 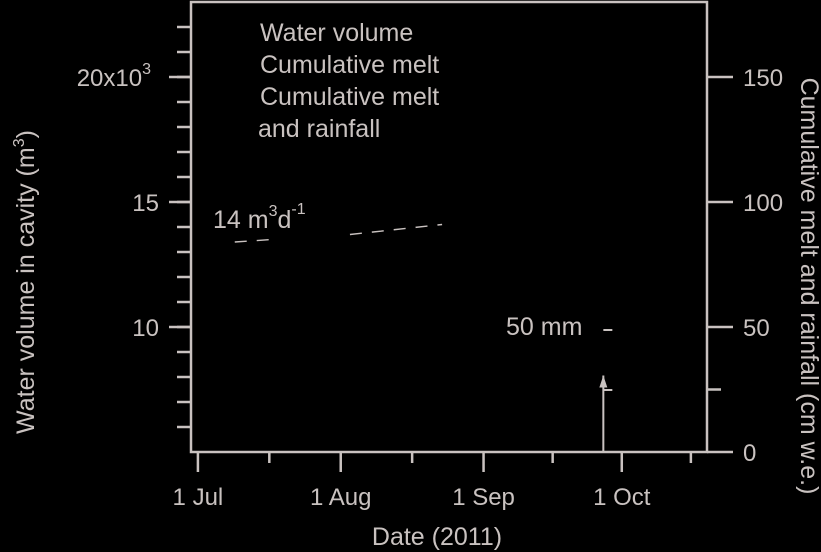 I want to click on y-right-tick-label: 0, so click(x=749, y=453).